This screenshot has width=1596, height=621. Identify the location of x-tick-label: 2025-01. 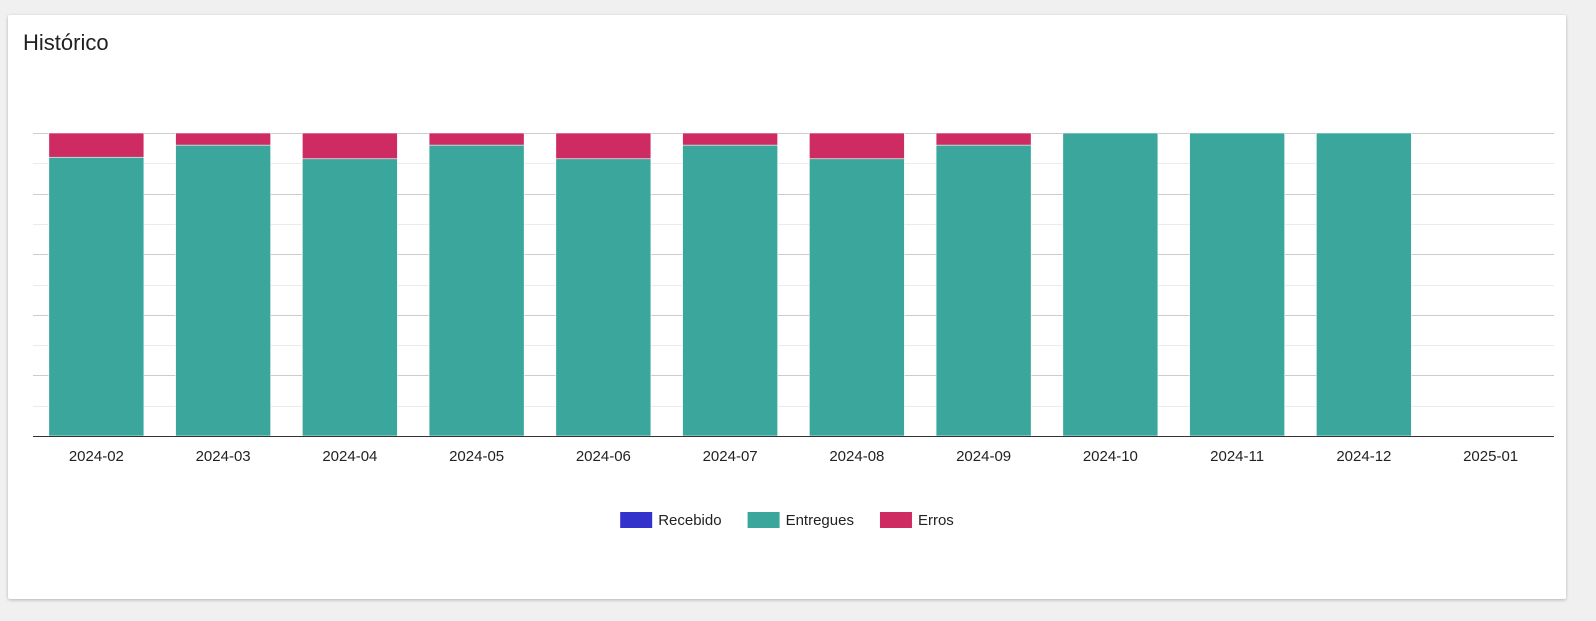
(1490, 456).